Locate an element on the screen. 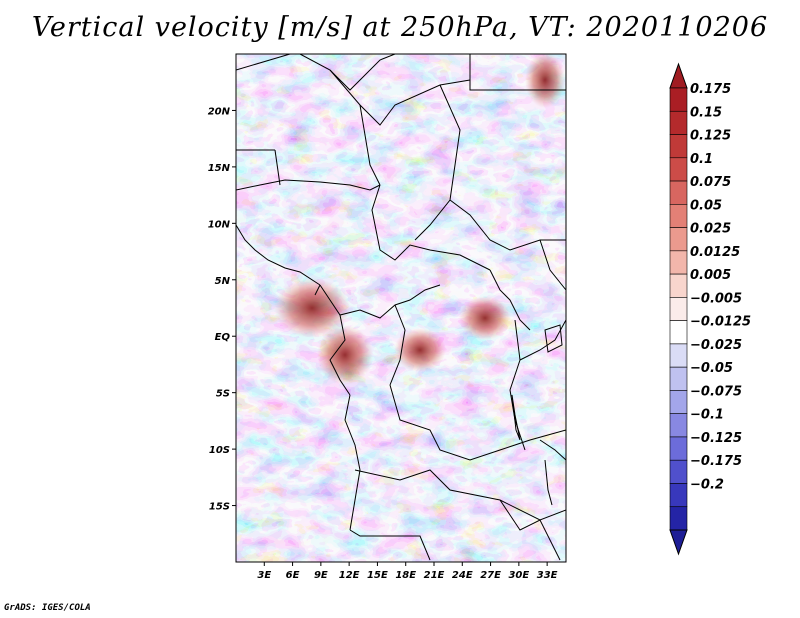  lat-tick-label: 15N is located at coordinates (219, 168).